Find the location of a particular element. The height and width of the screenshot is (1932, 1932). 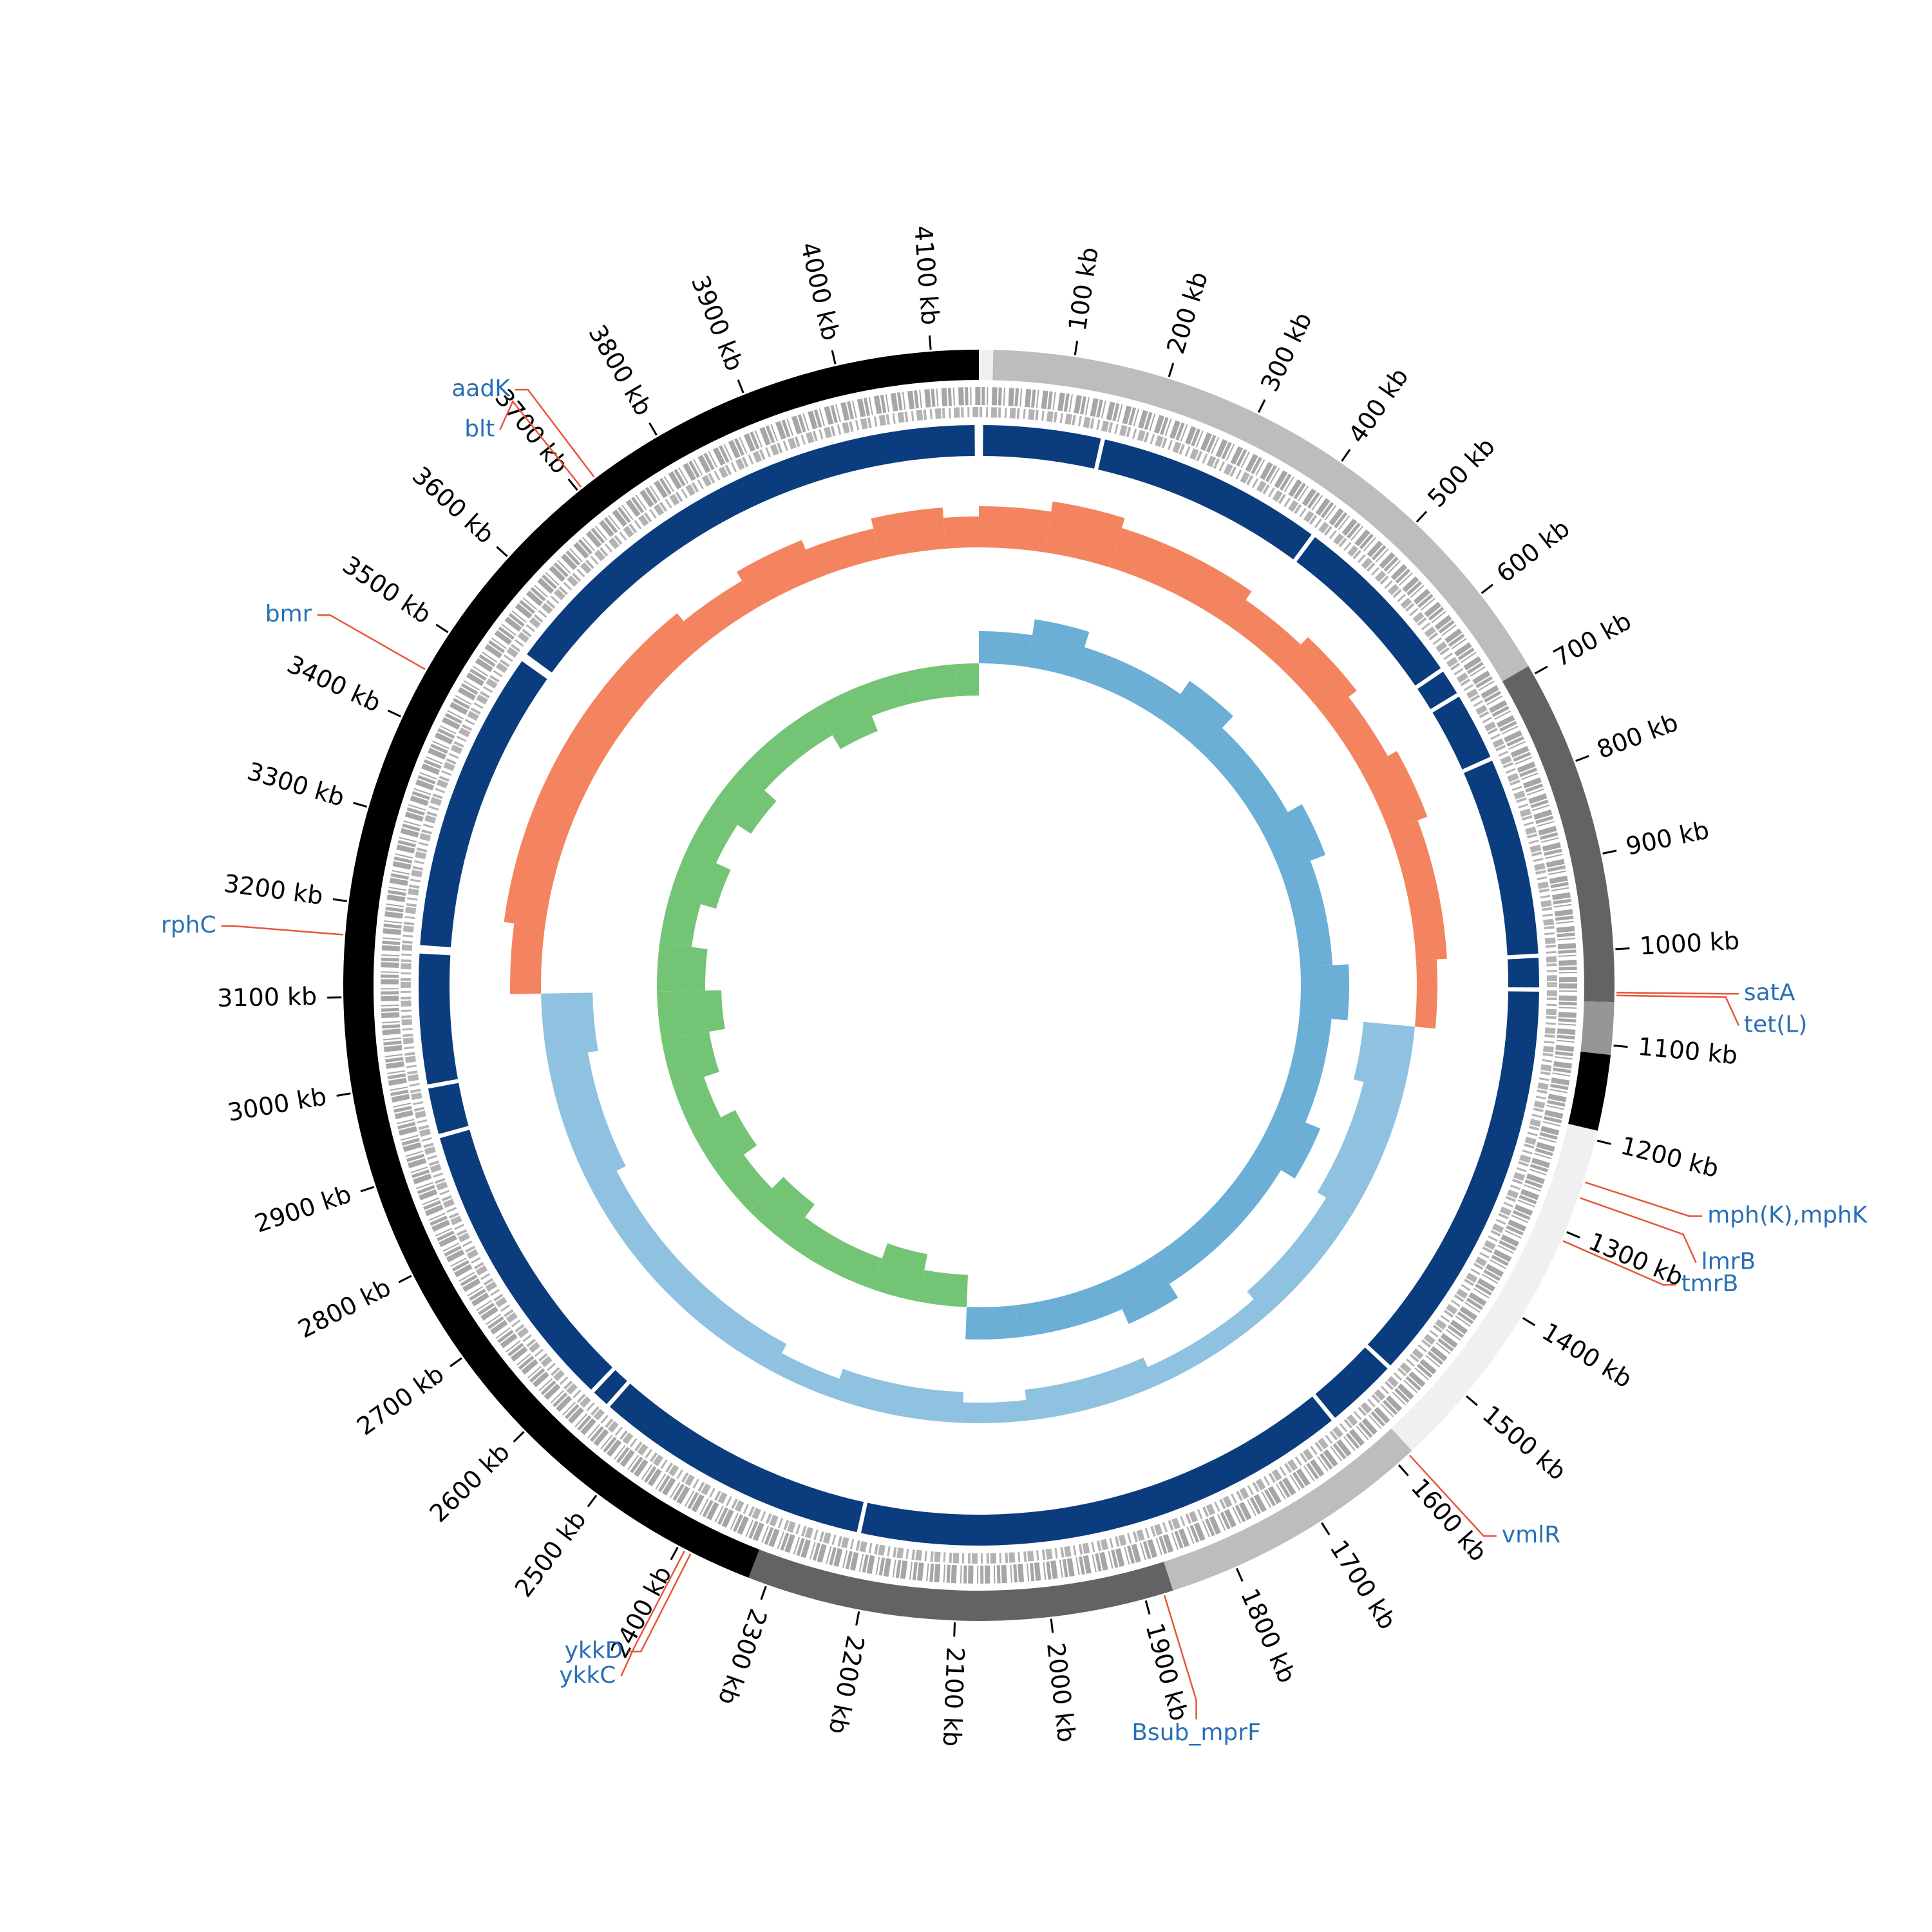

tick-label: 1700 kb is located at coordinates (1362, 1585).